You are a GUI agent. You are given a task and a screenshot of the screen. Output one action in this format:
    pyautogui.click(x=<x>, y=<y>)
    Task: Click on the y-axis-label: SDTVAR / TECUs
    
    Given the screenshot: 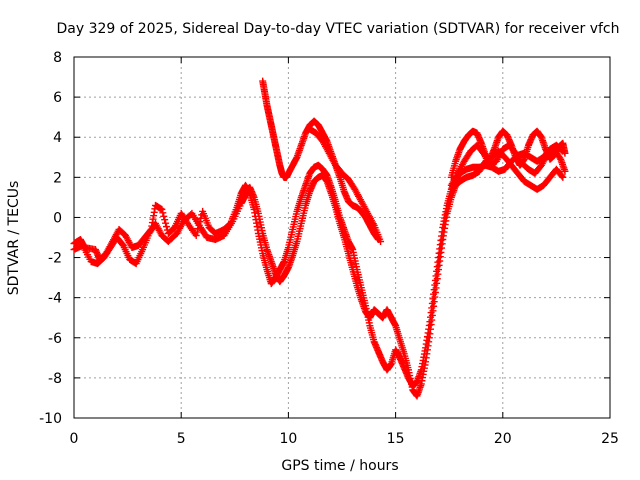 What is the action you would take?
    pyautogui.click(x=14, y=238)
    